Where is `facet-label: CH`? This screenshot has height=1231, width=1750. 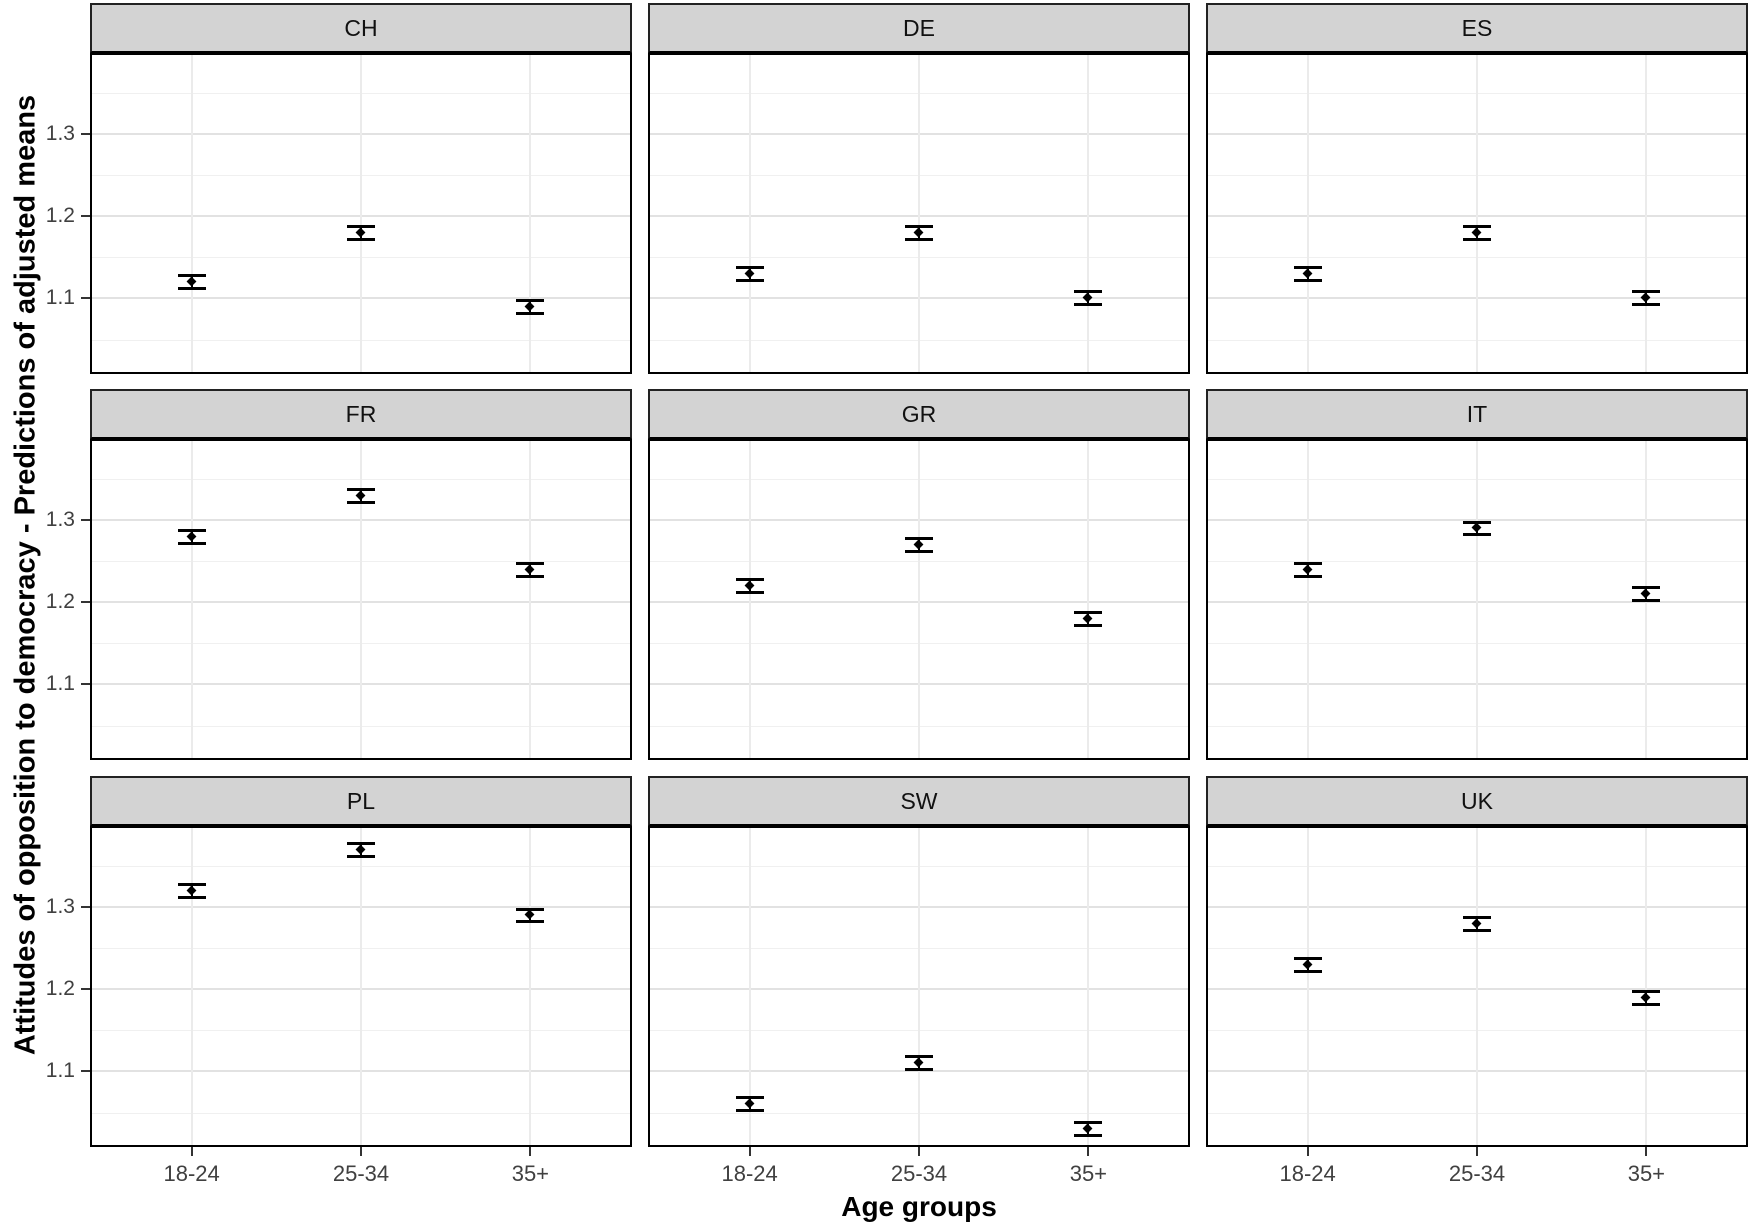 facet-label: CH is located at coordinates (361, 27).